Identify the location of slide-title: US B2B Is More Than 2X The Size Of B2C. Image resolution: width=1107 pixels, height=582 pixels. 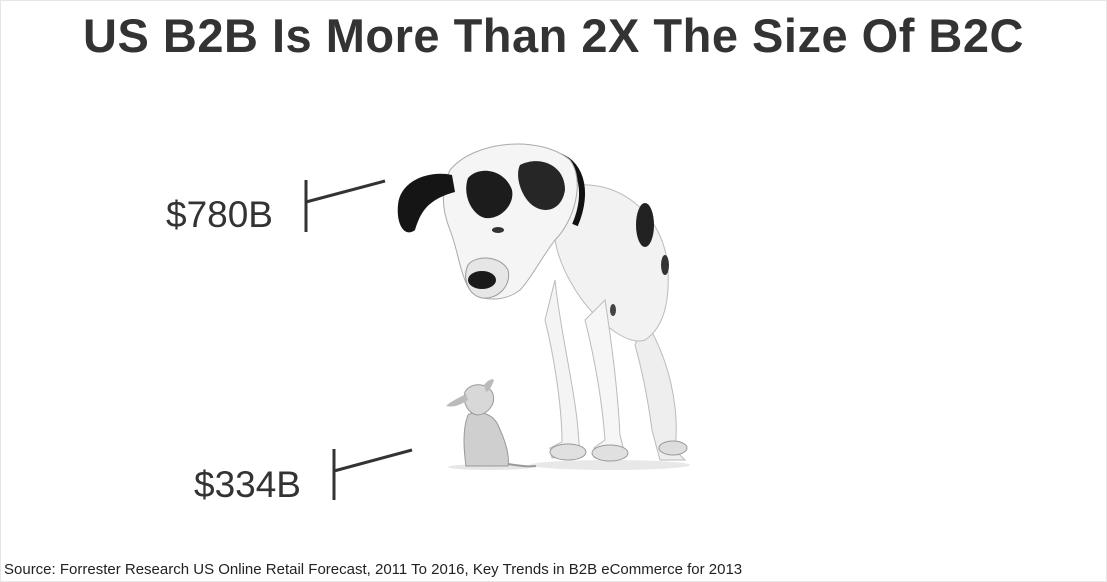
(553, 35).